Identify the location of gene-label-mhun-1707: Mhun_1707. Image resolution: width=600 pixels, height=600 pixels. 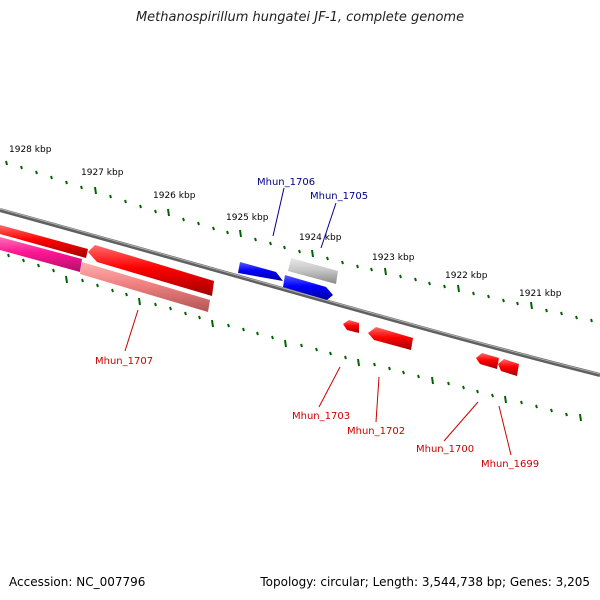
(124, 361).